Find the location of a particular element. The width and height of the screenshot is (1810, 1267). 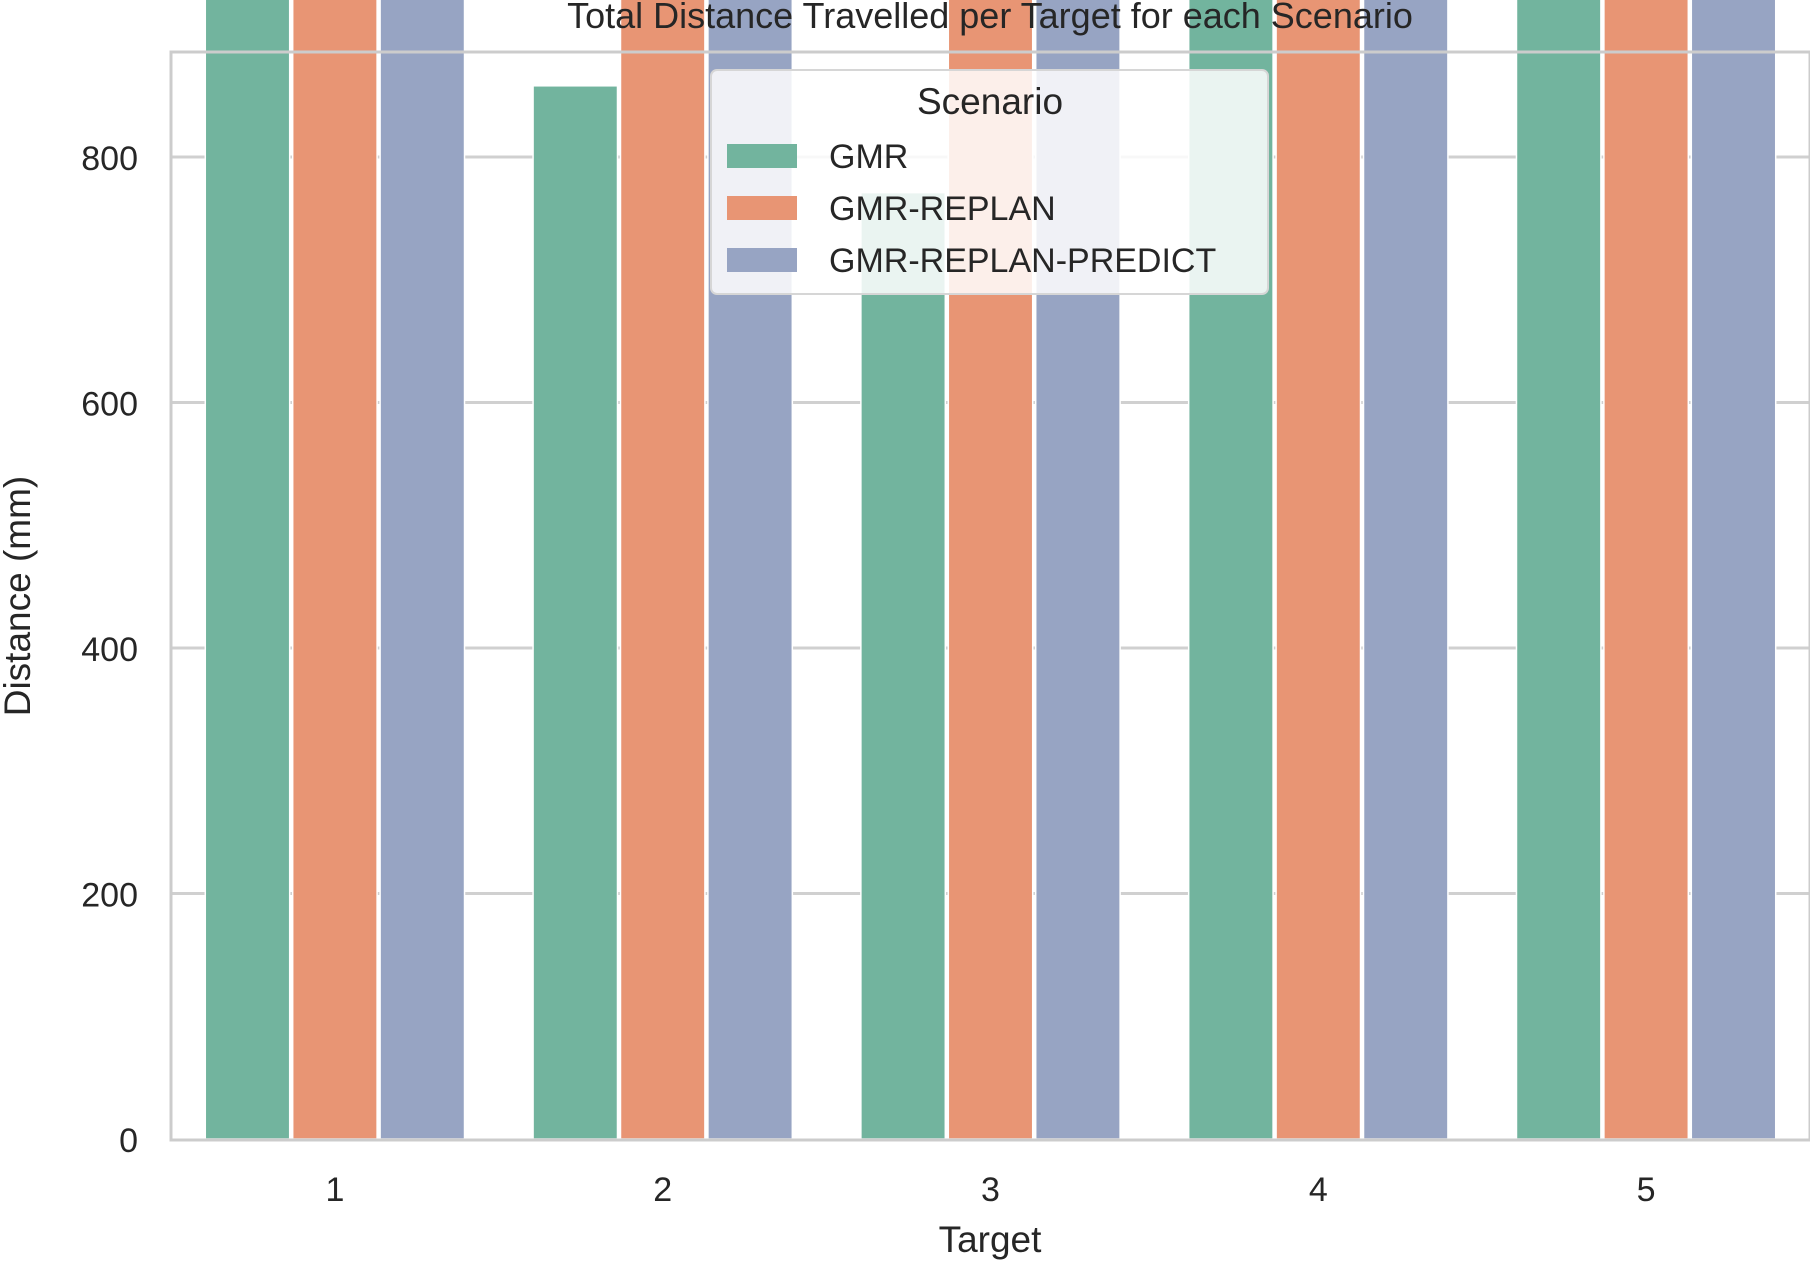

y-tick-label: 200 is located at coordinates (109, 896).